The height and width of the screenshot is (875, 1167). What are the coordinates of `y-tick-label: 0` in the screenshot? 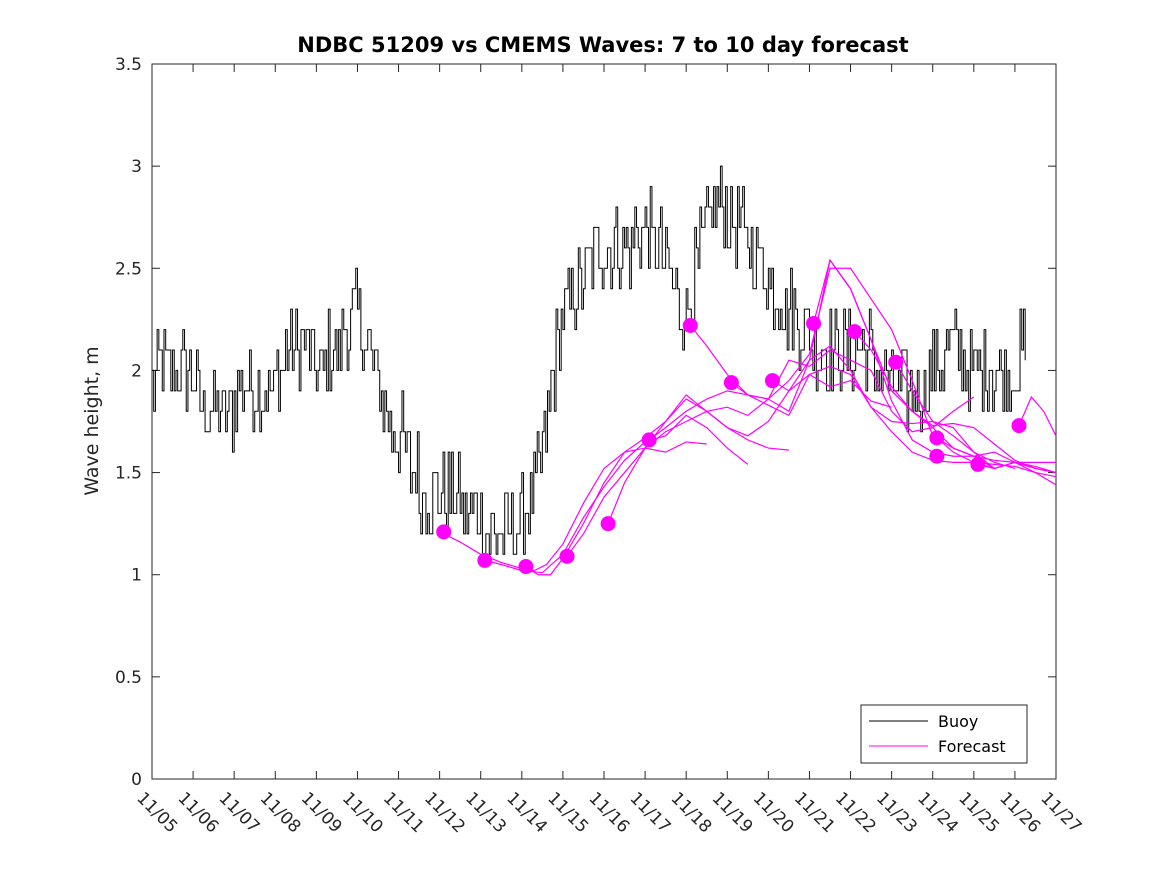 It's located at (136, 780).